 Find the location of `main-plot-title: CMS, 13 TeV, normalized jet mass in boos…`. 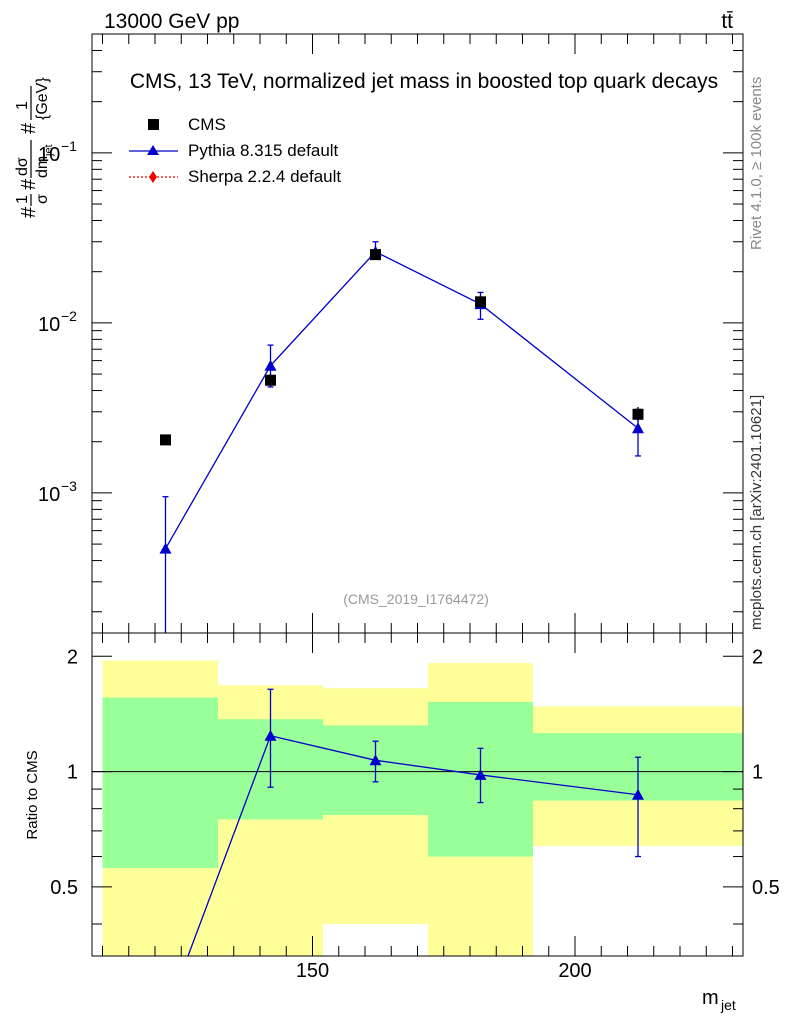

main-plot-title: CMS, 13 TeV, normalized jet mass in boos… is located at coordinates (424, 81).